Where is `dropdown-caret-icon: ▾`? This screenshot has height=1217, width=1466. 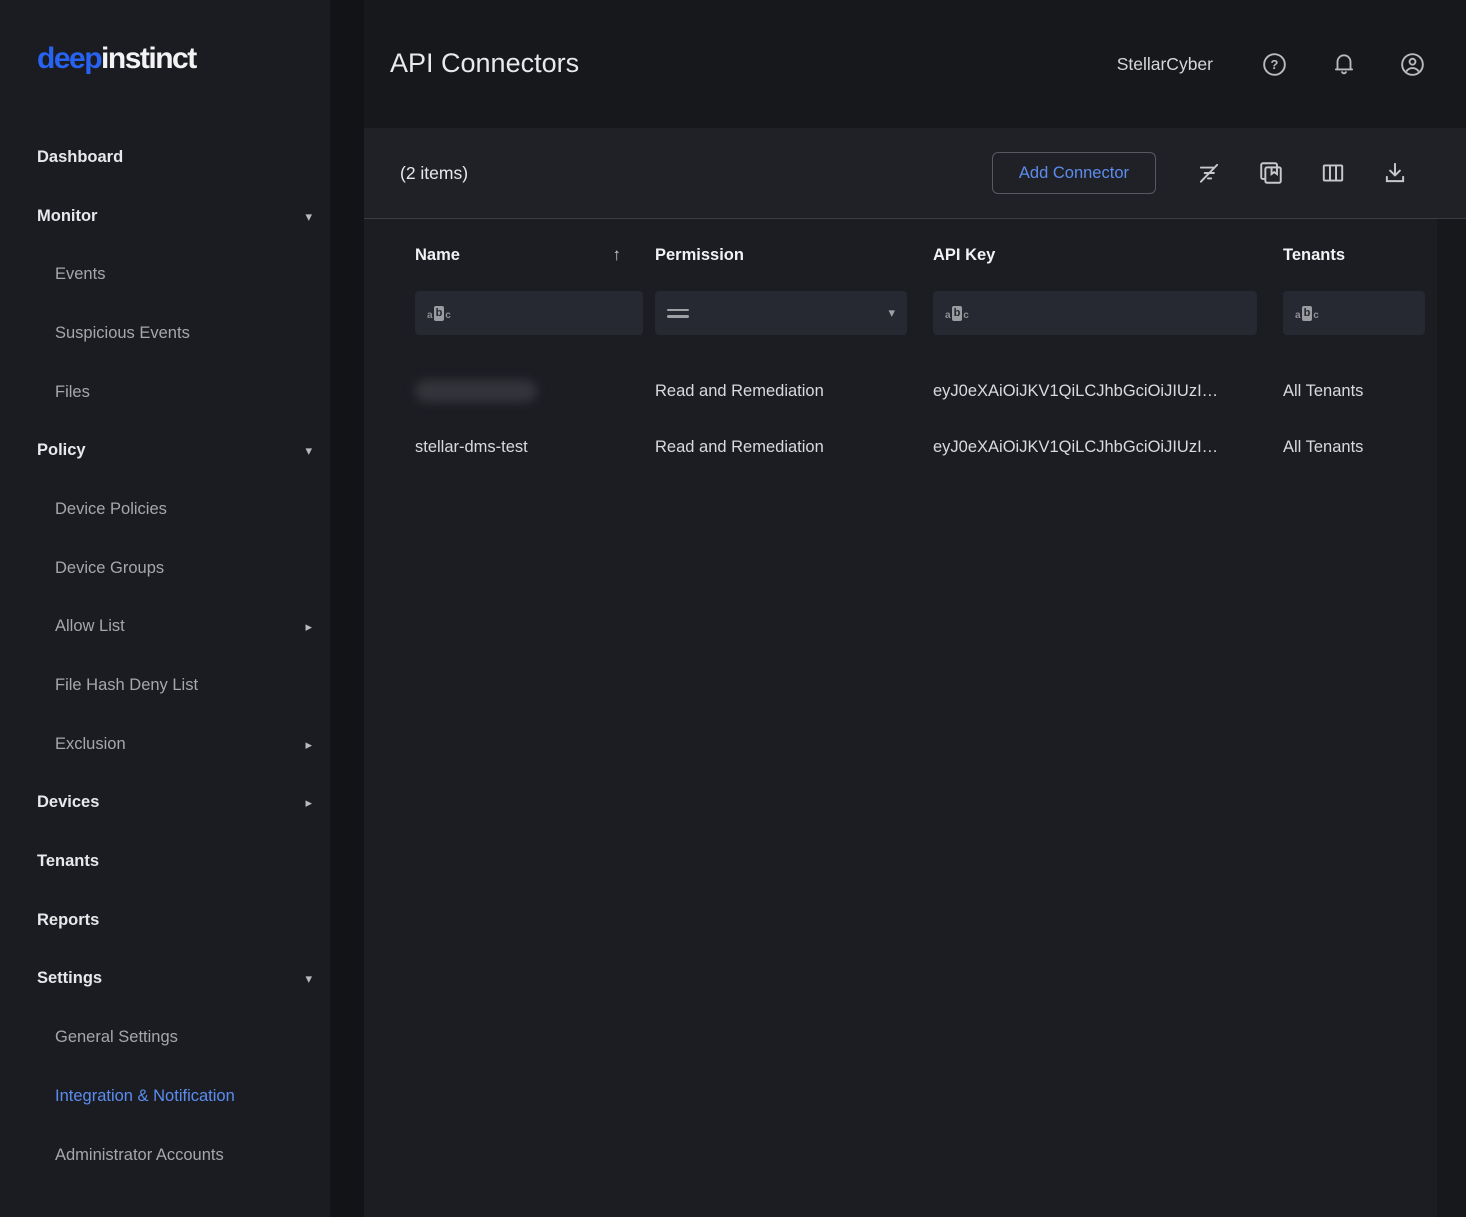 dropdown-caret-icon: ▾ is located at coordinates (891, 312).